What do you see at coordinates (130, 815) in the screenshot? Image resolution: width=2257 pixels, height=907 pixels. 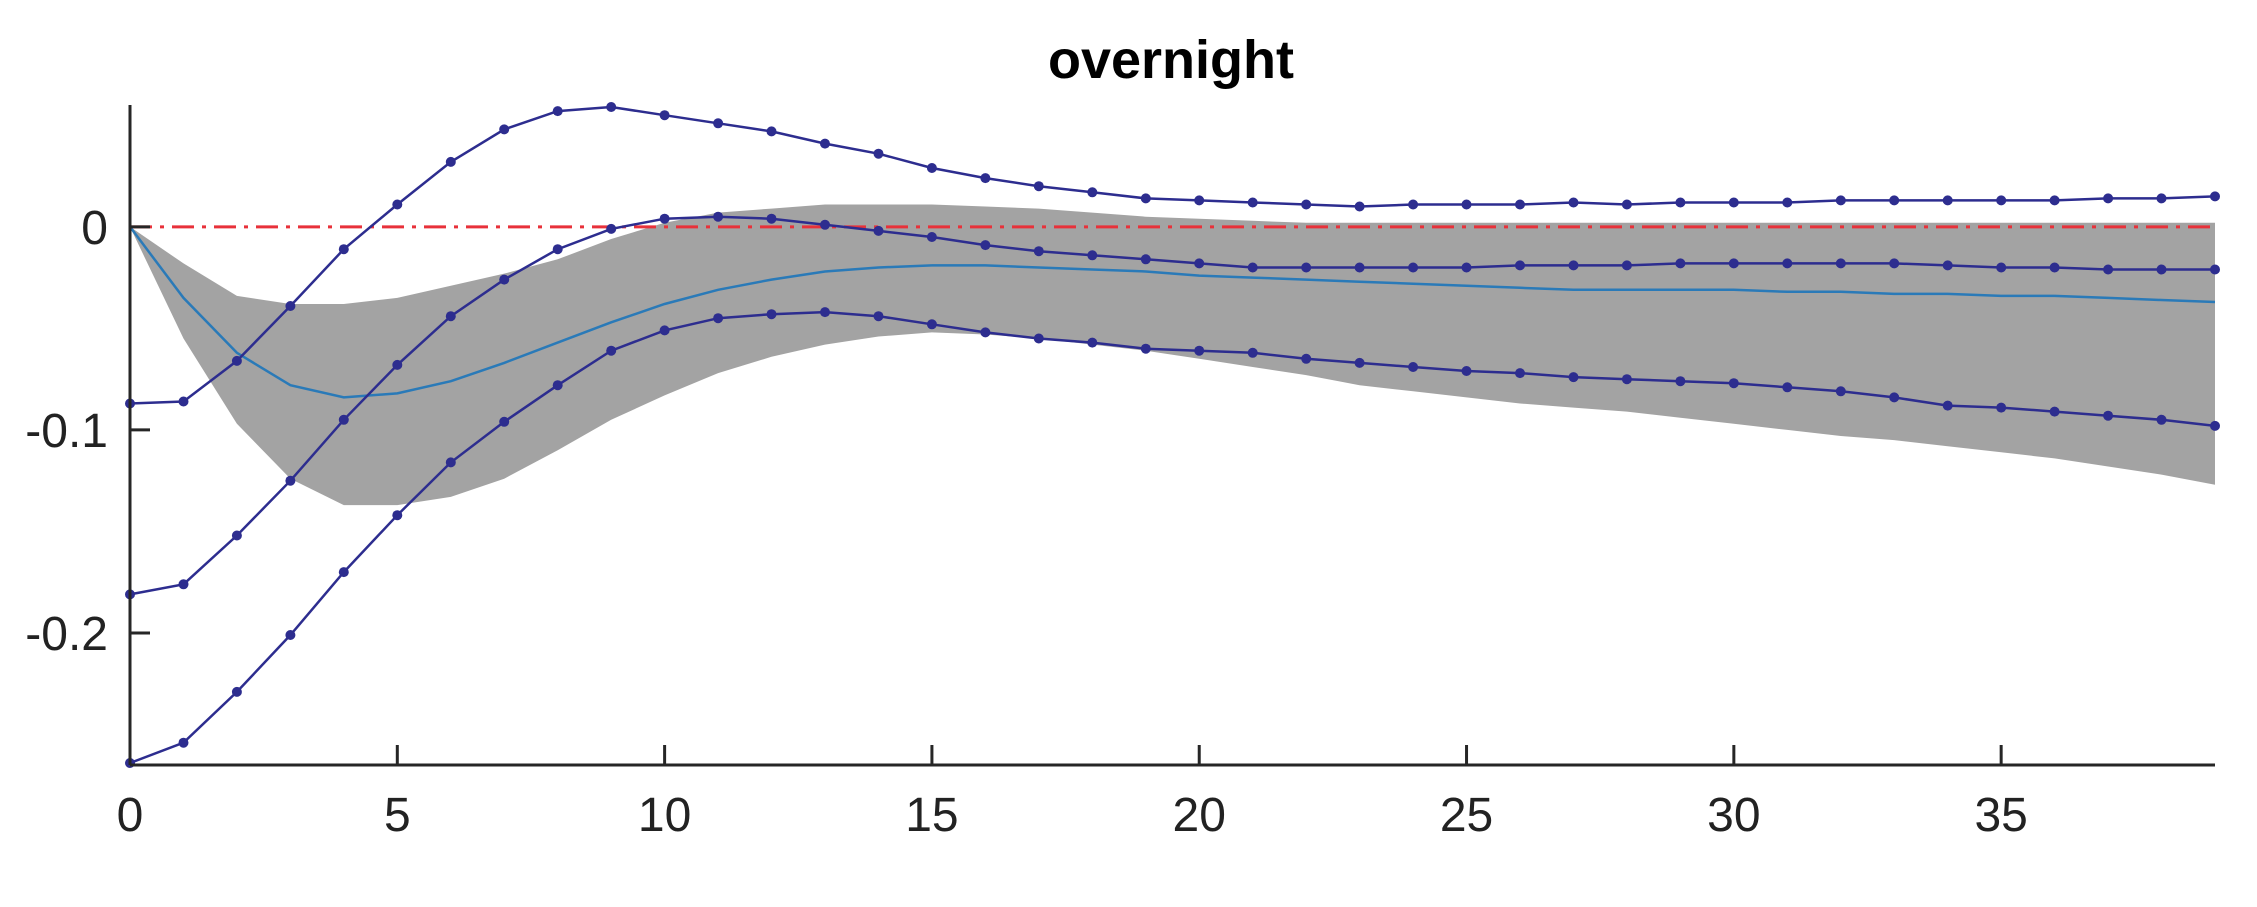 I see `x-tick-label: 0` at bounding box center [130, 815].